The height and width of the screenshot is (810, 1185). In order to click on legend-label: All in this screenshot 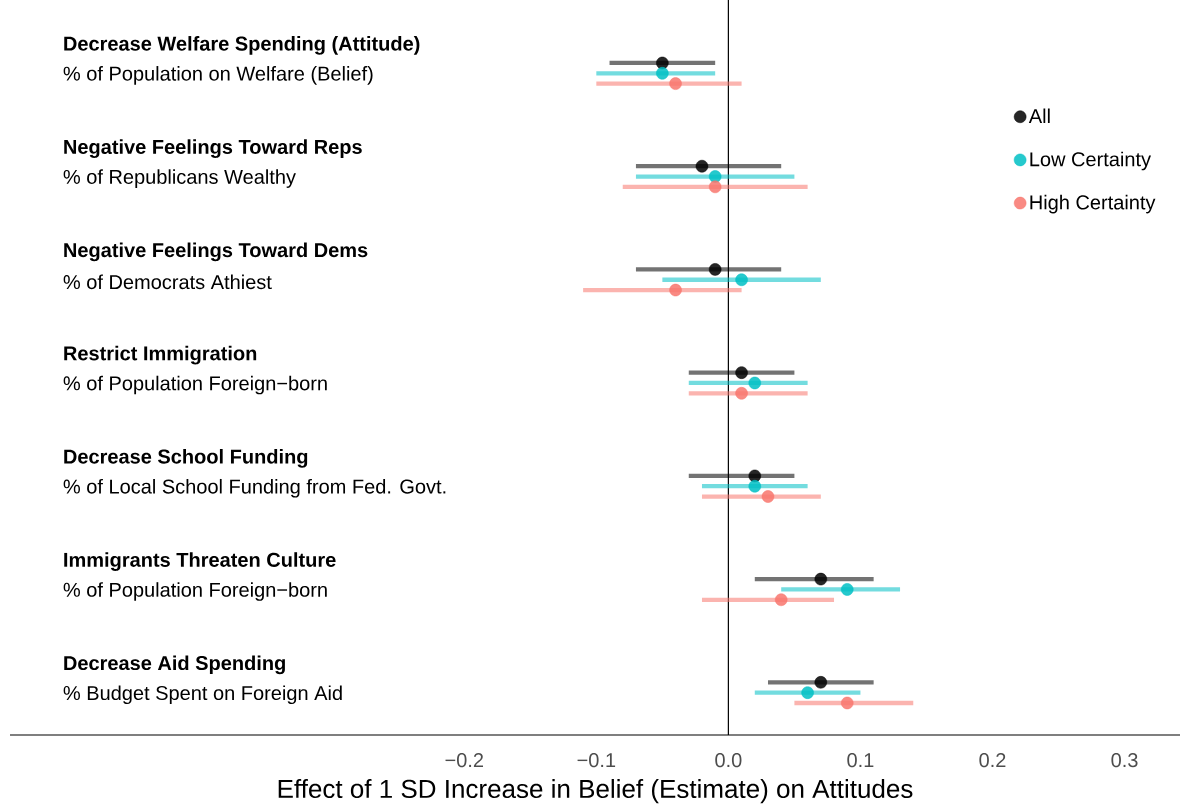, I will do `click(1039, 115)`.